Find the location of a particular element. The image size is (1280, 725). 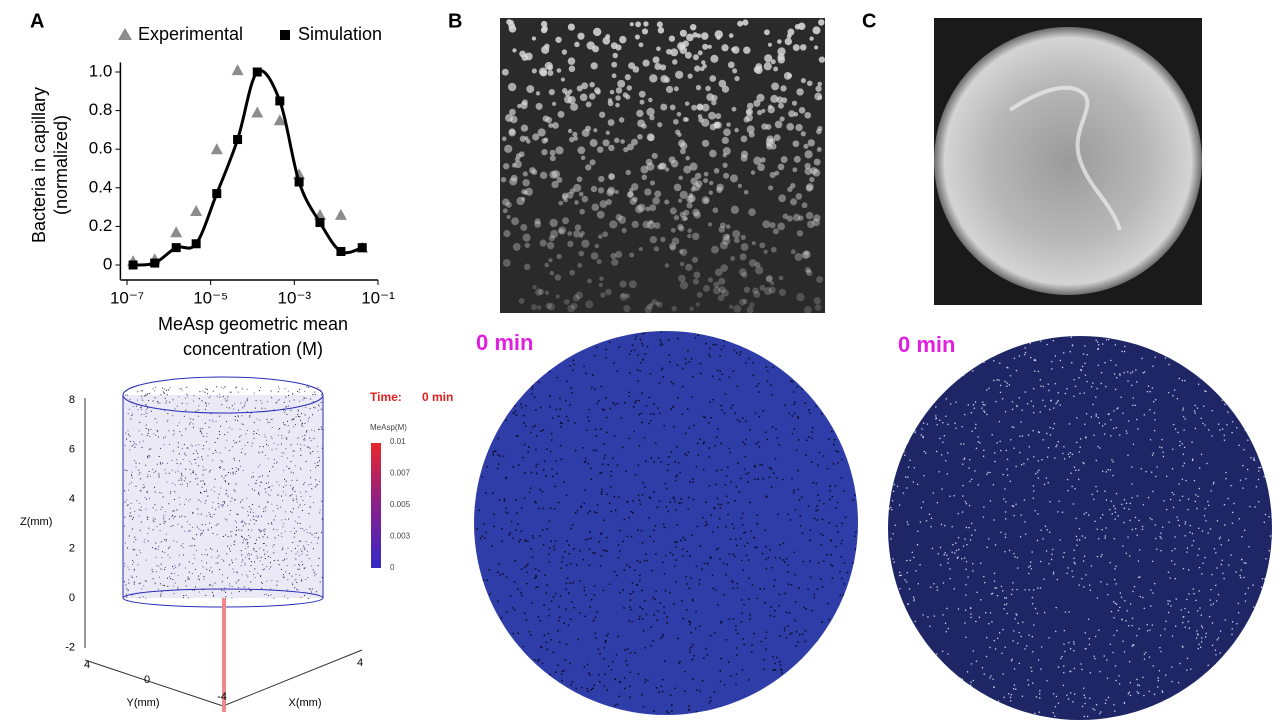

colorbar-tick-label: 0 is located at coordinates (392, 567).